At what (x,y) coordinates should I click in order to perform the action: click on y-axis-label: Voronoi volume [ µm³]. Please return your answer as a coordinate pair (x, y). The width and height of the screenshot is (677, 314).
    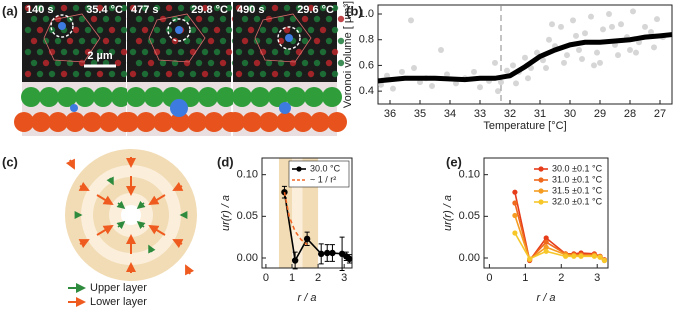
    Looking at the image, I should click on (348, 54).